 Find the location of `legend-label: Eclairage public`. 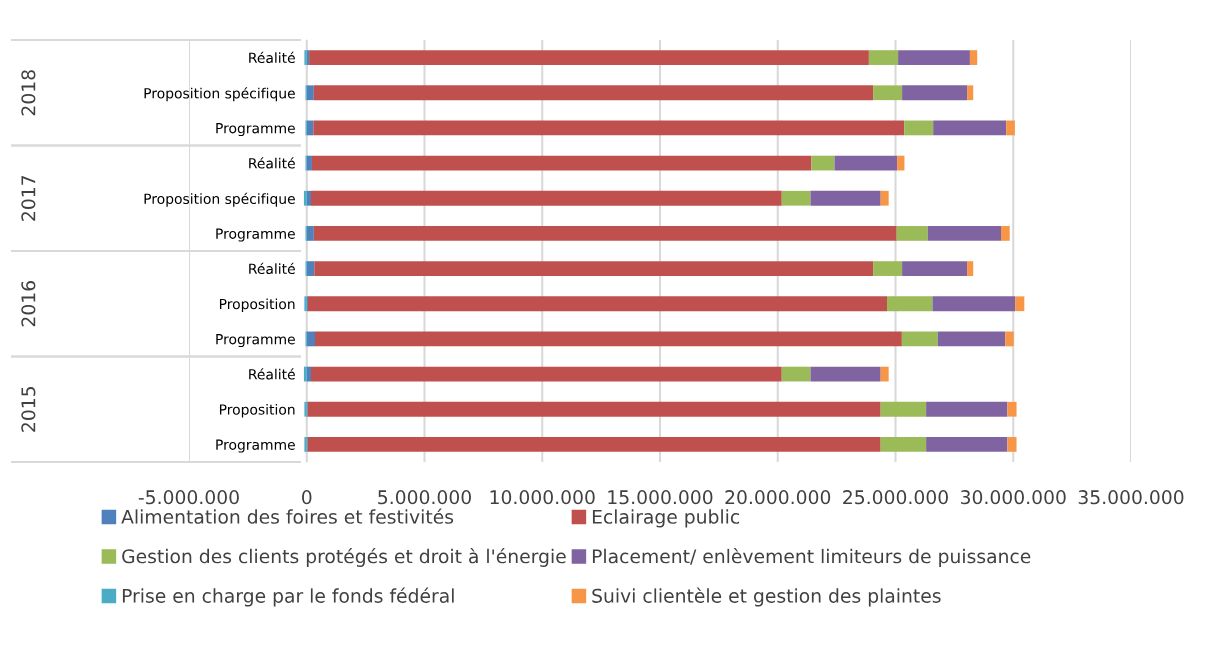

legend-label: Eclairage public is located at coordinates (666, 518).